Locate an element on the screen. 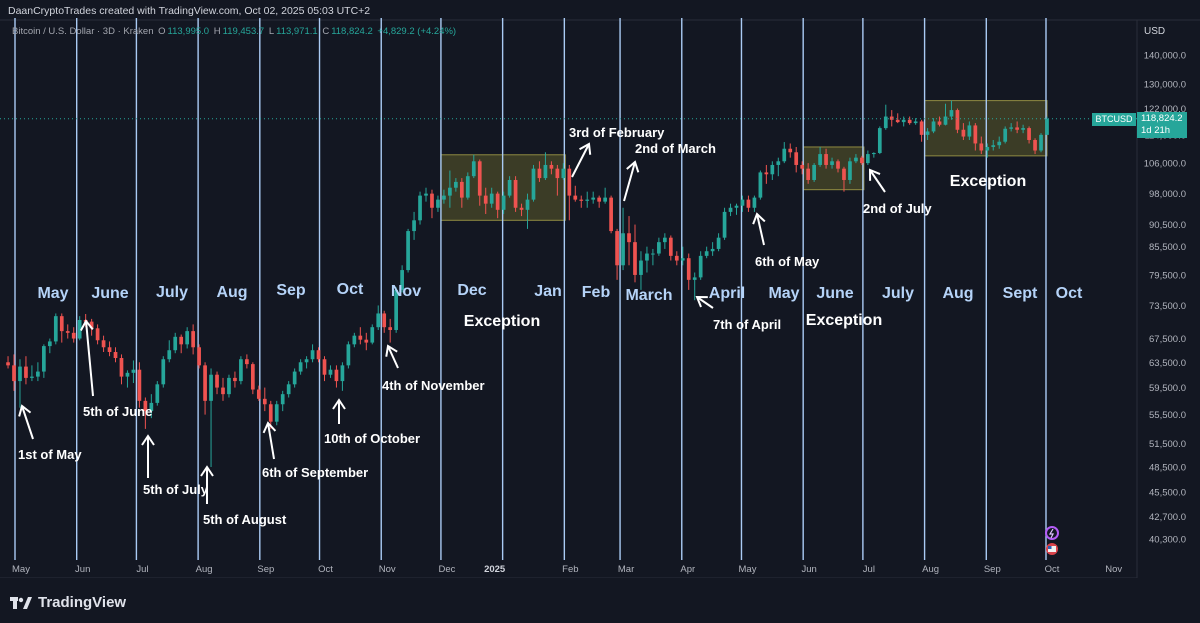 Image resolution: width=1200 pixels, height=623 pixels. time-tick-label: Aug is located at coordinates (930, 569).